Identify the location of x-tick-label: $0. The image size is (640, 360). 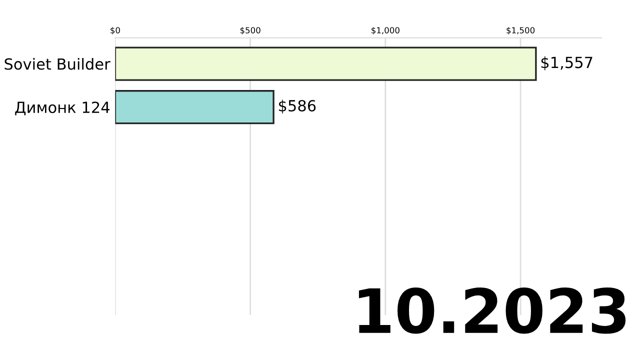
(115, 30).